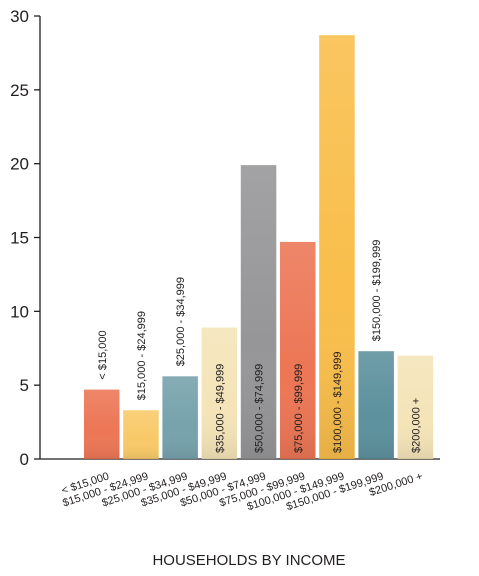 This screenshot has height=576, width=479. I want to click on y-tick-label: 10, so click(19, 311).